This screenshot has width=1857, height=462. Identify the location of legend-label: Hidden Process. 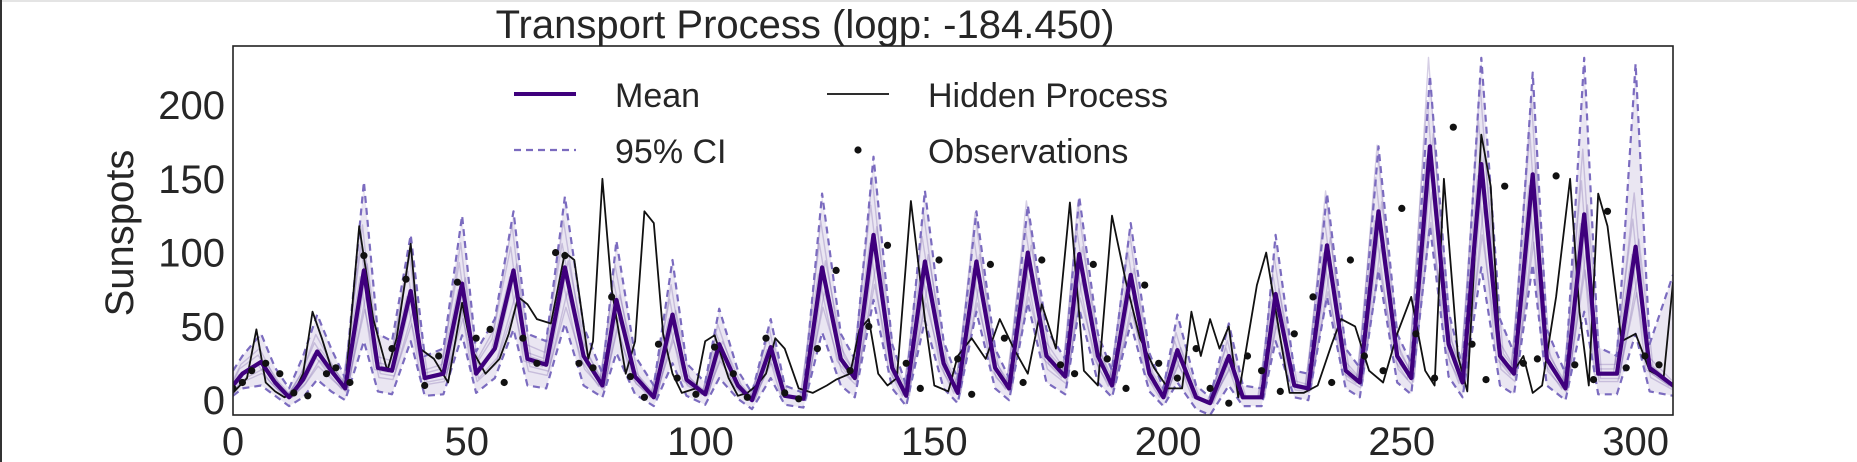
(1048, 96).